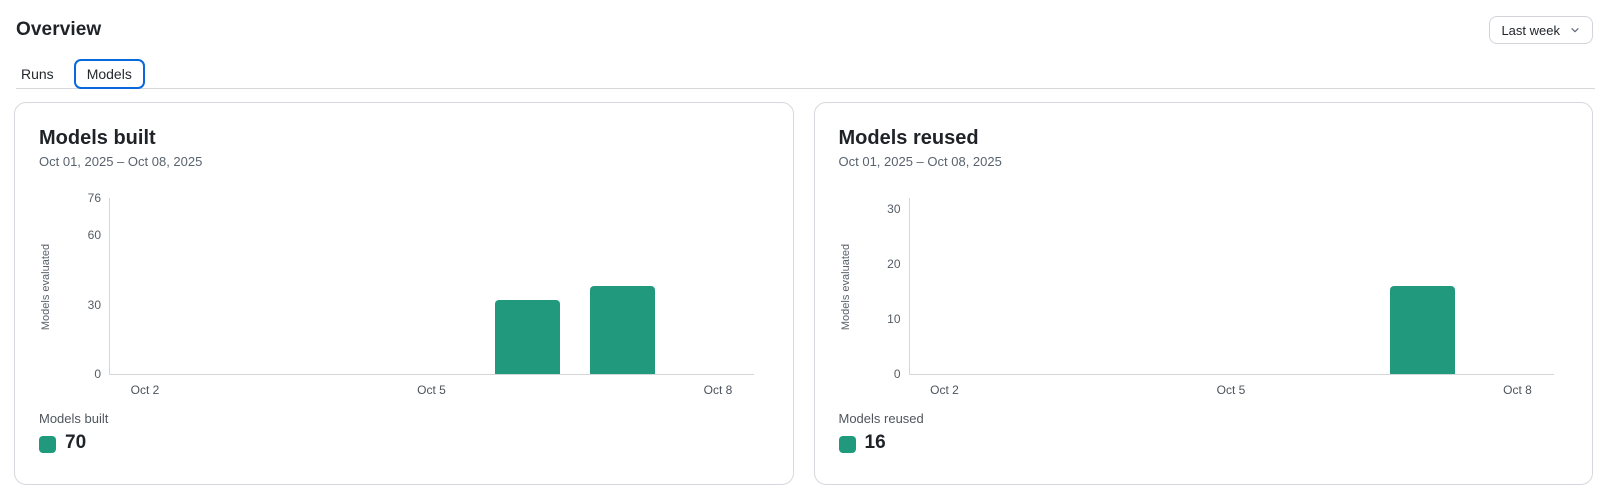 The width and height of the screenshot is (1616, 500). Describe the element at coordinates (94, 198) in the screenshot. I see `y-tick-label: 76` at that location.